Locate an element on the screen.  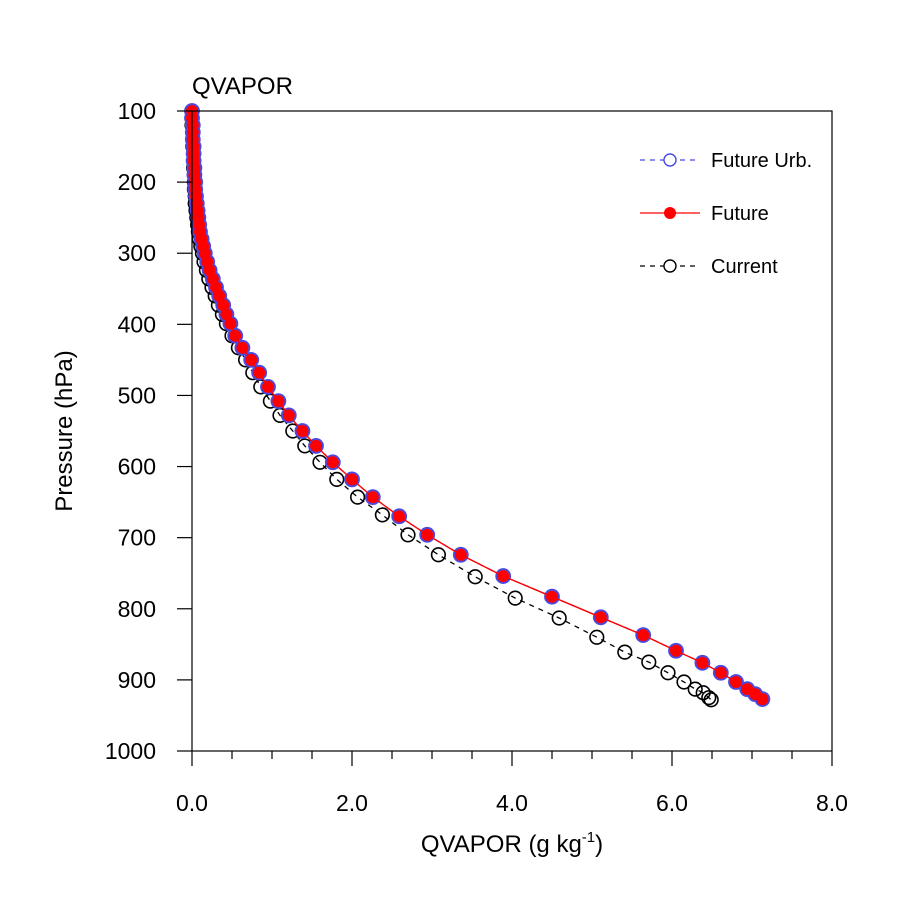
legend-item-current: Current is located at coordinates (709, 267).